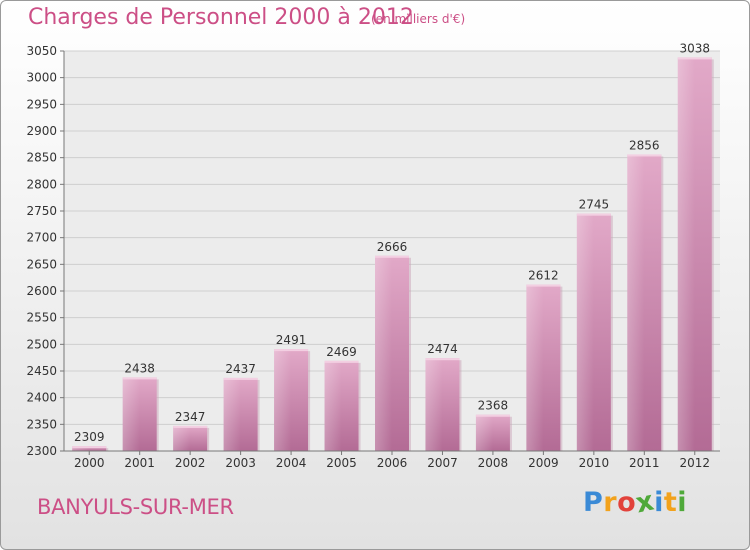  Describe the element at coordinates (190, 417) in the screenshot. I see `bar-value-label: 2347` at that location.